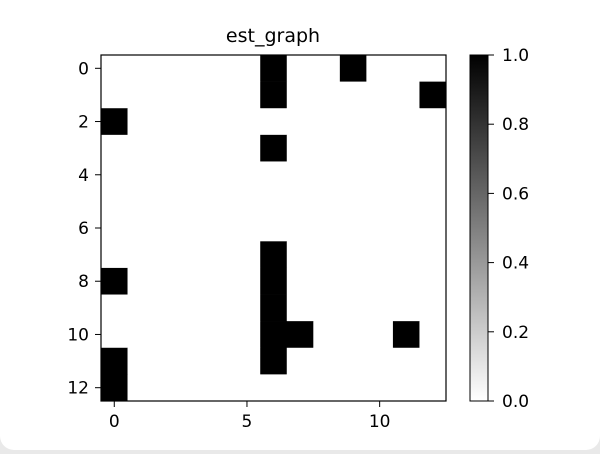  I want to click on heatmap-cell-r7-c6, so click(274, 255).